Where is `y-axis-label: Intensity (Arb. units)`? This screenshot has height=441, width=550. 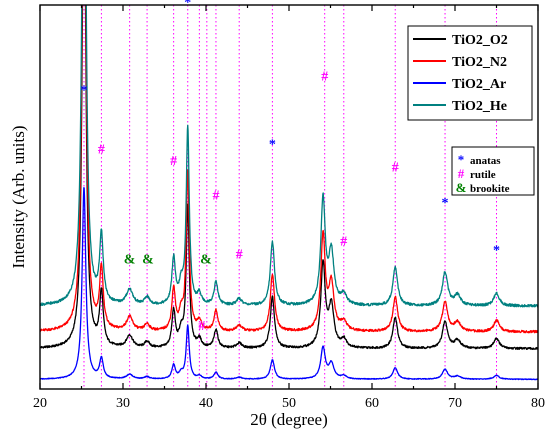 y-axis-label: Intensity (Arb. units) is located at coordinates (18, 196).